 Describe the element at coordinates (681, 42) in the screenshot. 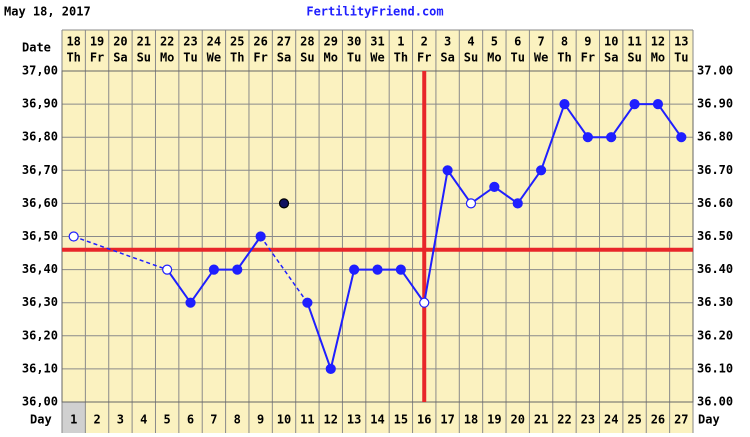

I see `date-label: 13` at that location.